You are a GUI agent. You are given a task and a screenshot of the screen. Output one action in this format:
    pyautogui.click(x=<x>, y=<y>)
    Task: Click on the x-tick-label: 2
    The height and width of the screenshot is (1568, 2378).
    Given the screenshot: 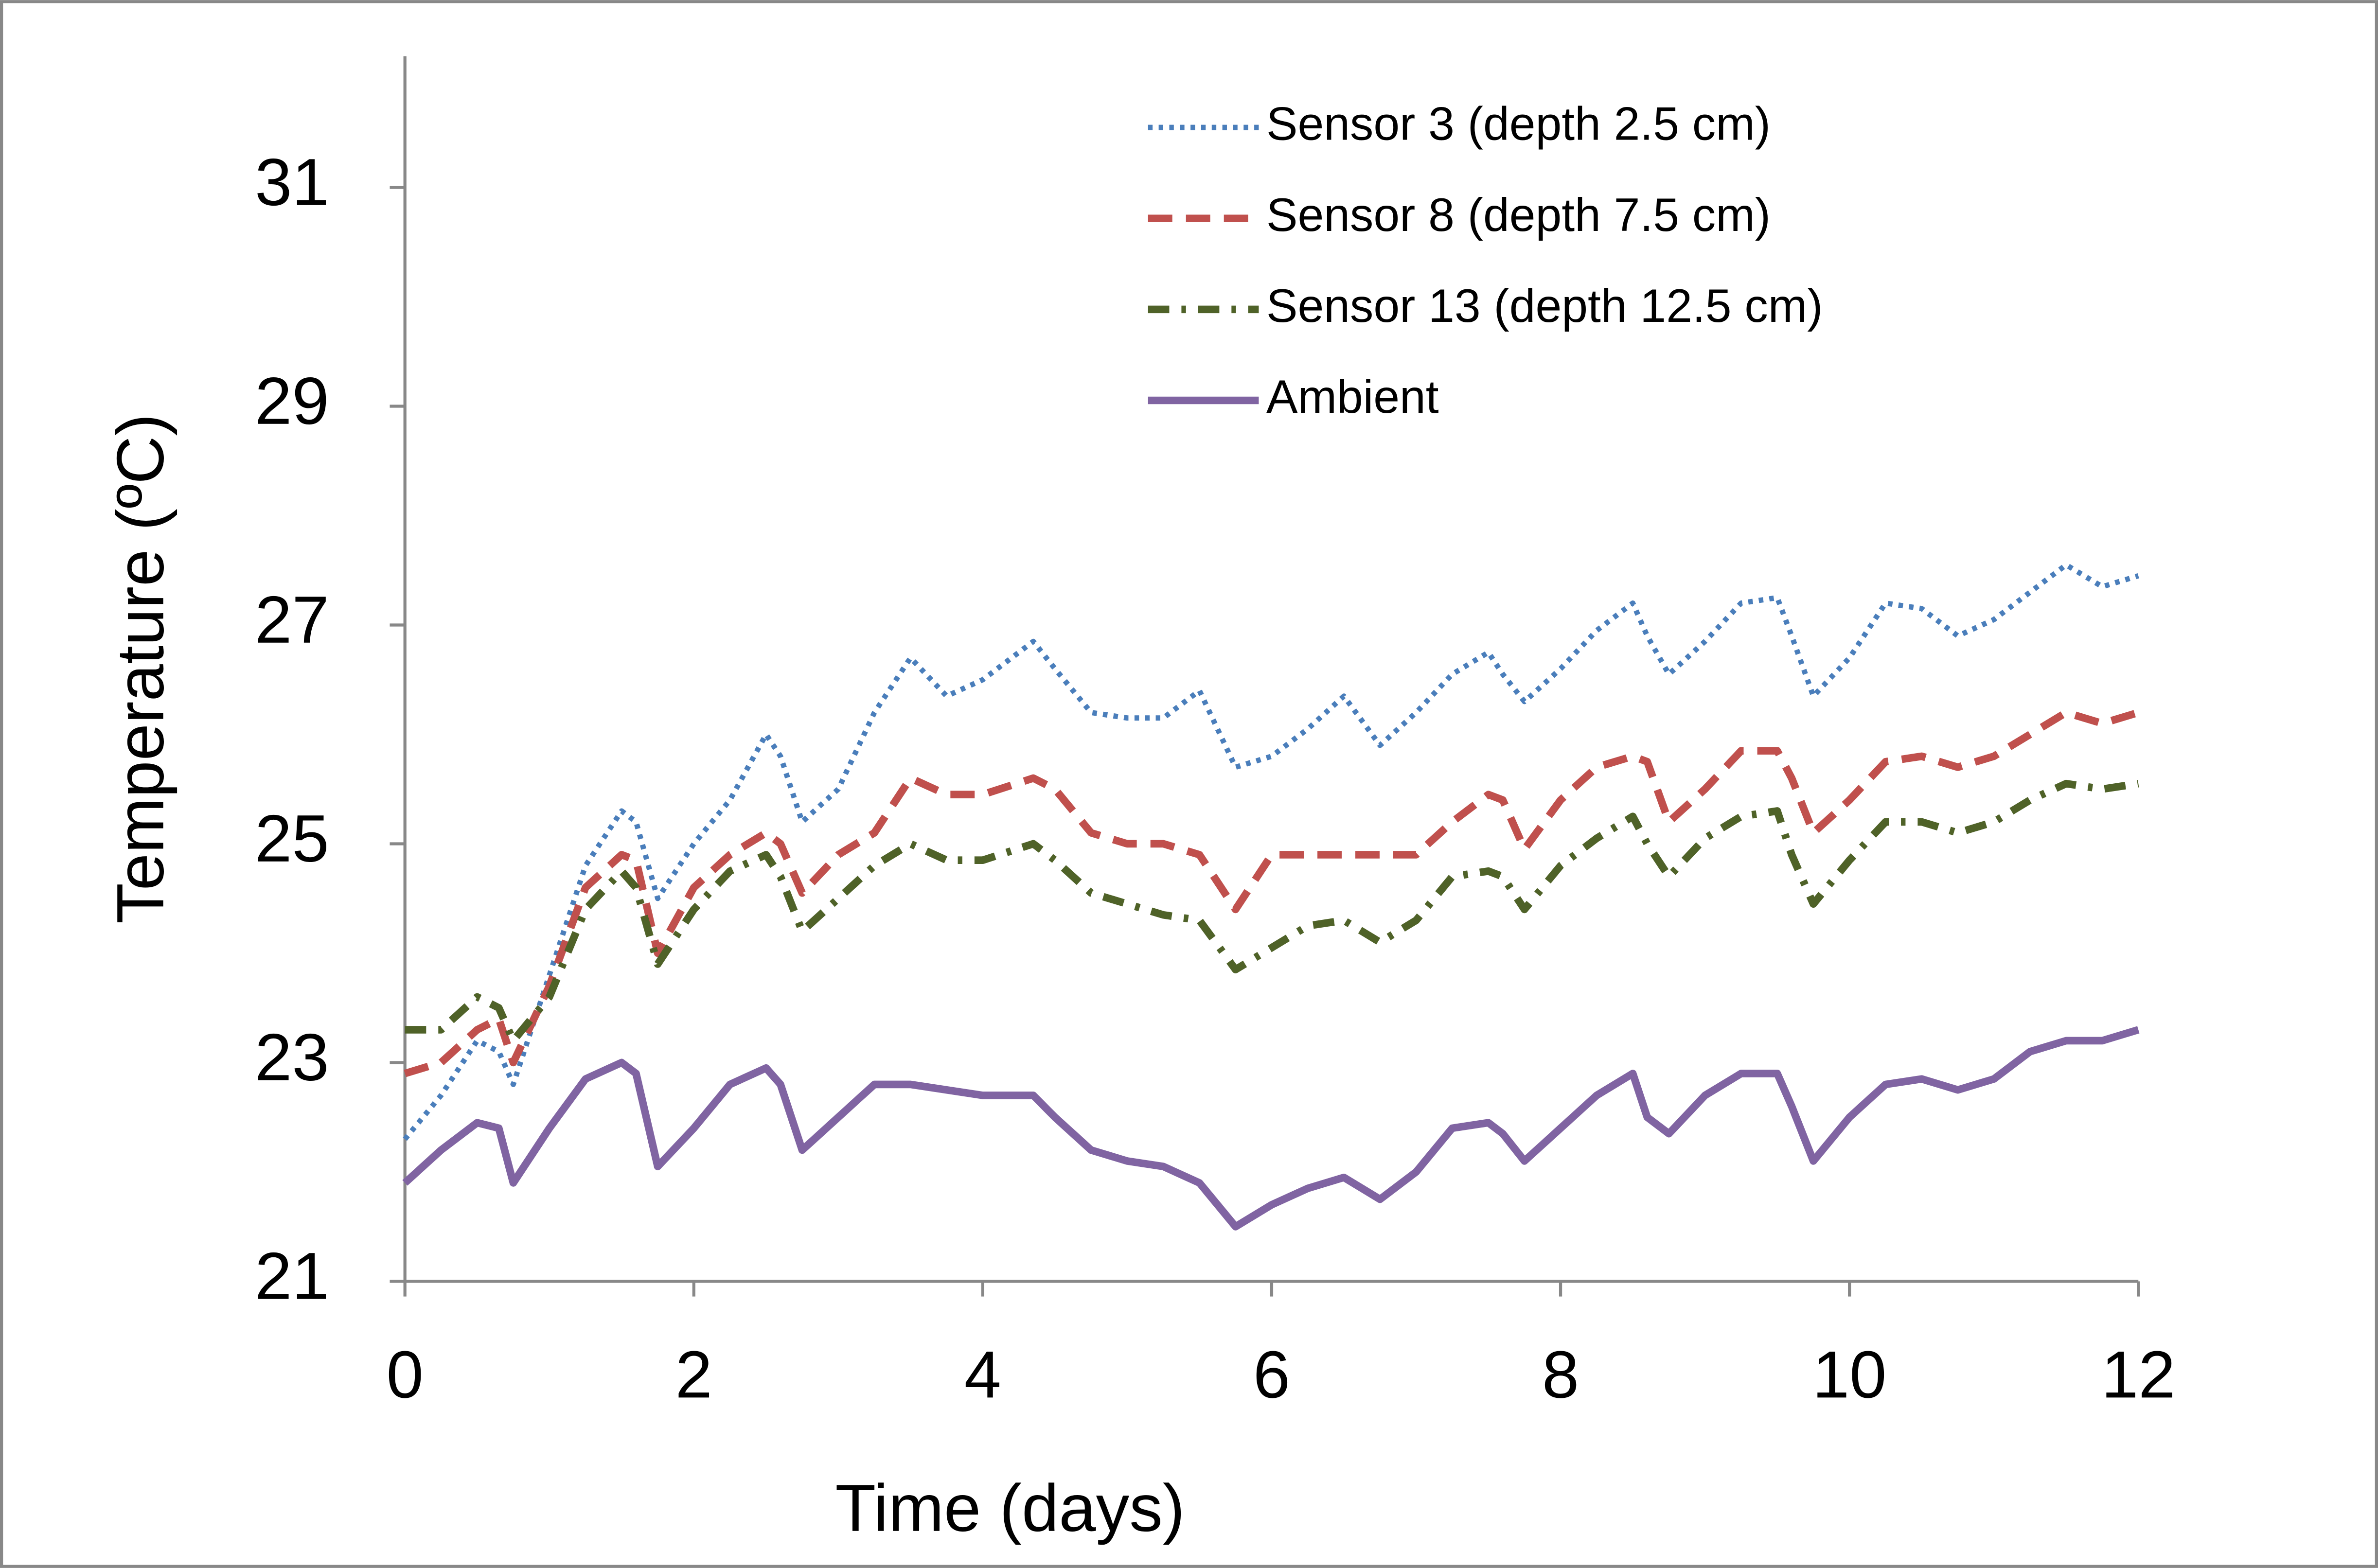 What is the action you would take?
    pyautogui.click(x=693, y=1375)
    